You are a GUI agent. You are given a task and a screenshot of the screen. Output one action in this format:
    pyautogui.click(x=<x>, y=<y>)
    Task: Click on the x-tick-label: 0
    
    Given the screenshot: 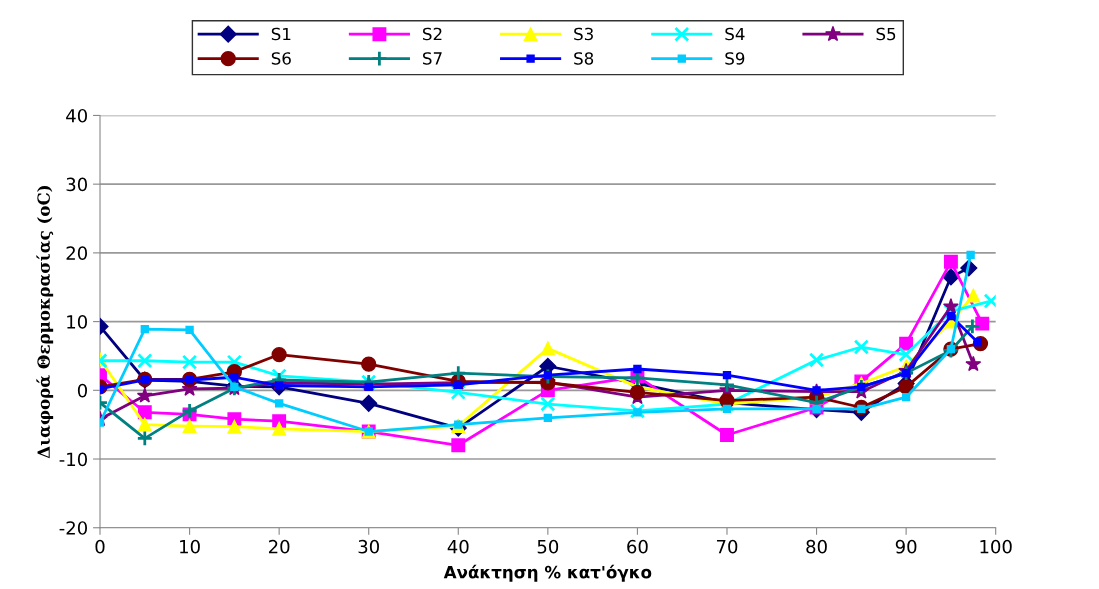 What is the action you would take?
    pyautogui.click(x=100, y=546)
    